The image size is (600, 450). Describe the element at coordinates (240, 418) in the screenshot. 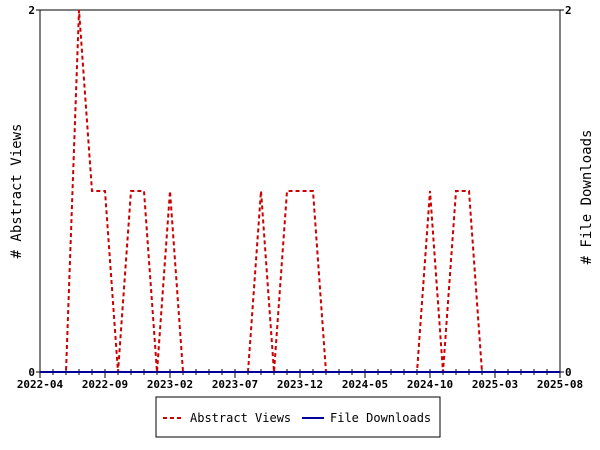

I see `legend-label-abstract-views: Abstract Views` at that location.